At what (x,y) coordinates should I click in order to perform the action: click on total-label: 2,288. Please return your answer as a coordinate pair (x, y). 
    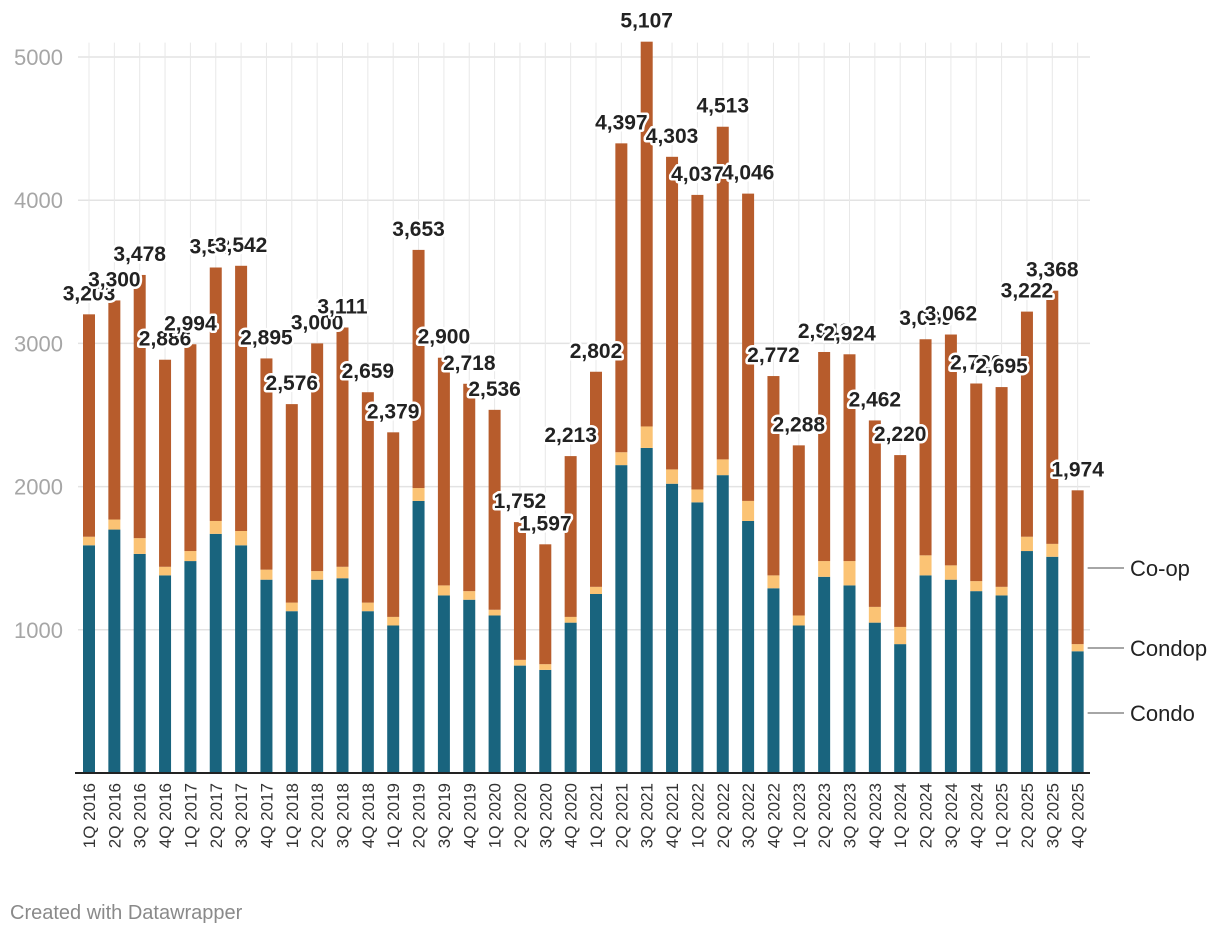
    Looking at the image, I should click on (799, 424).